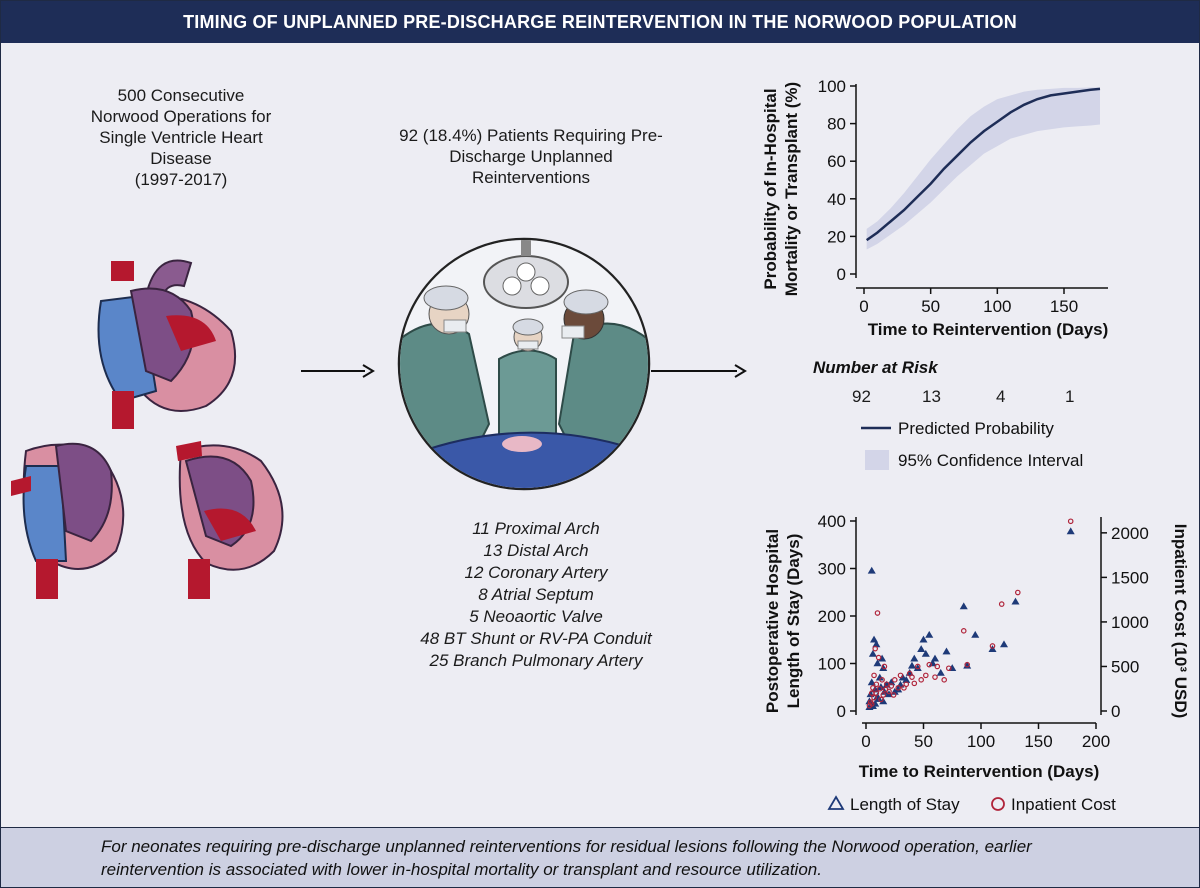 This screenshot has height=888, width=1200. I want to click on predicted-probability-line, so click(983, 164).